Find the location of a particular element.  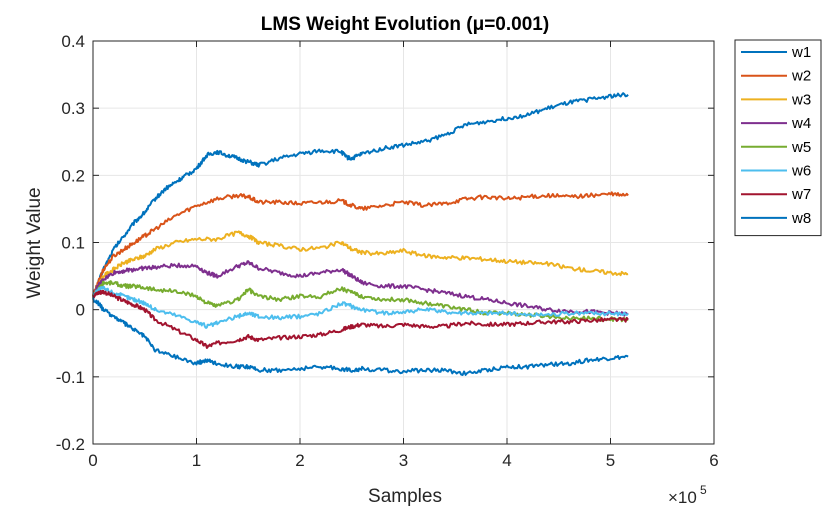

series-line-w4 is located at coordinates (360, 288).